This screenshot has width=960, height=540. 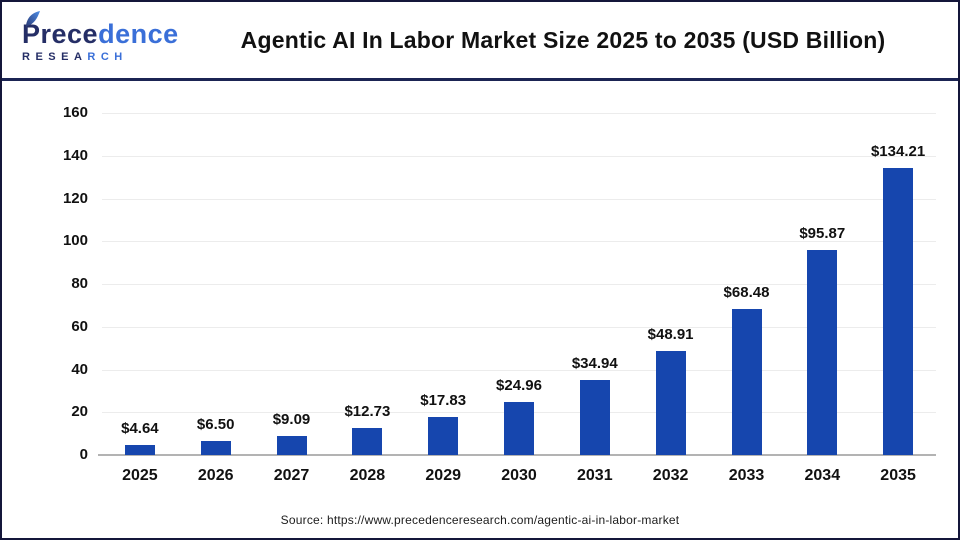 What do you see at coordinates (822, 352) in the screenshot?
I see `bar-2034` at bounding box center [822, 352].